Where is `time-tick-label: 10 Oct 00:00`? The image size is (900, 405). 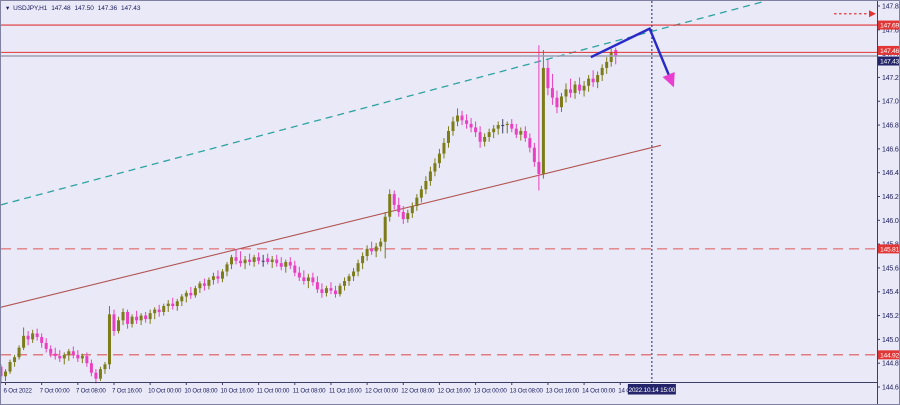
time-tick-label: 10 Oct 00:00 is located at coordinates (165, 391).